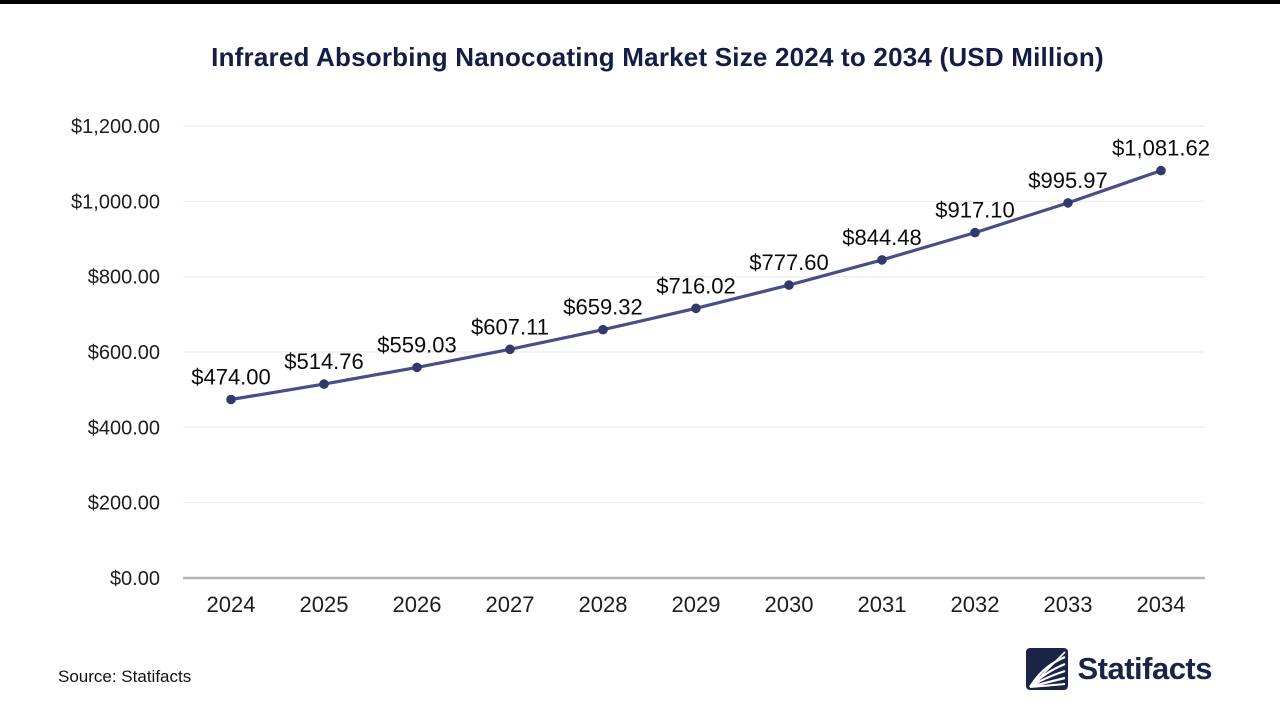 The image size is (1280, 720). Describe the element at coordinates (510, 349) in the screenshot. I see `data-point-2027` at that location.